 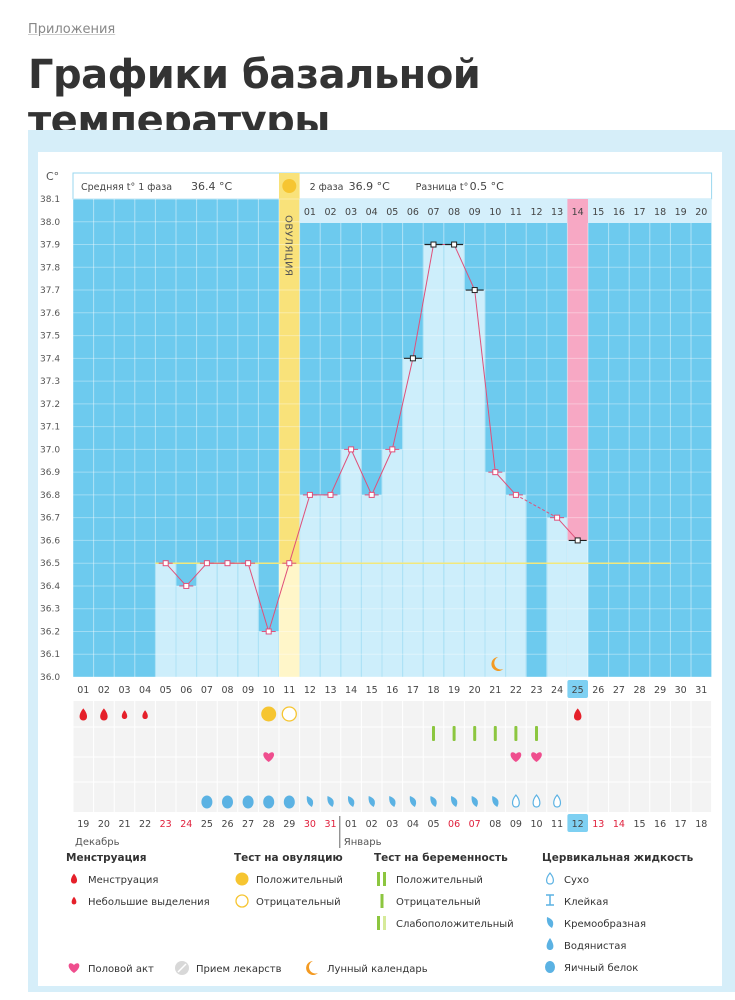 What do you see at coordinates (475, 212) in the screenshot?
I see `phase2-day-label: 09` at bounding box center [475, 212].